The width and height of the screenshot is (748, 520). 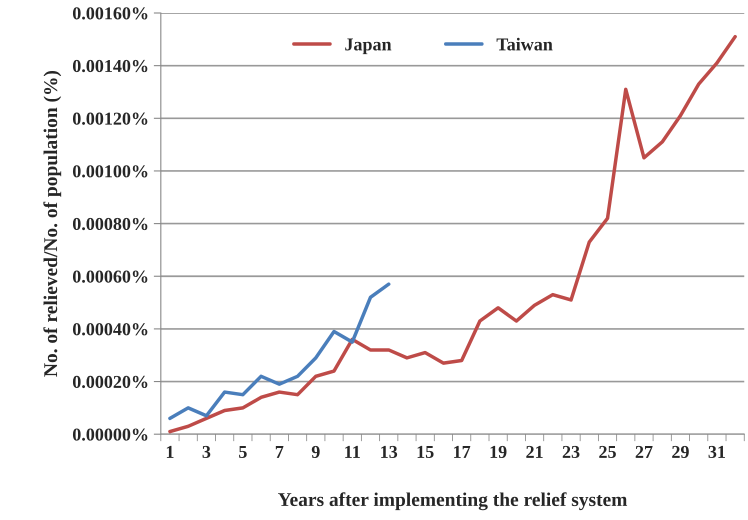 What do you see at coordinates (110, 171) in the screenshot?
I see `y-tick-label: 0.00100%` at bounding box center [110, 171].